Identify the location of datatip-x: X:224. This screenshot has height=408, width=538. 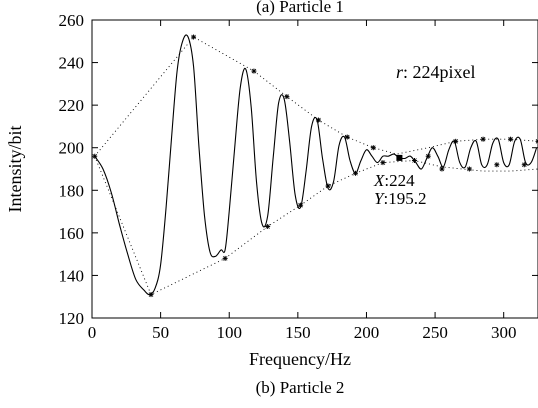
(394, 180).